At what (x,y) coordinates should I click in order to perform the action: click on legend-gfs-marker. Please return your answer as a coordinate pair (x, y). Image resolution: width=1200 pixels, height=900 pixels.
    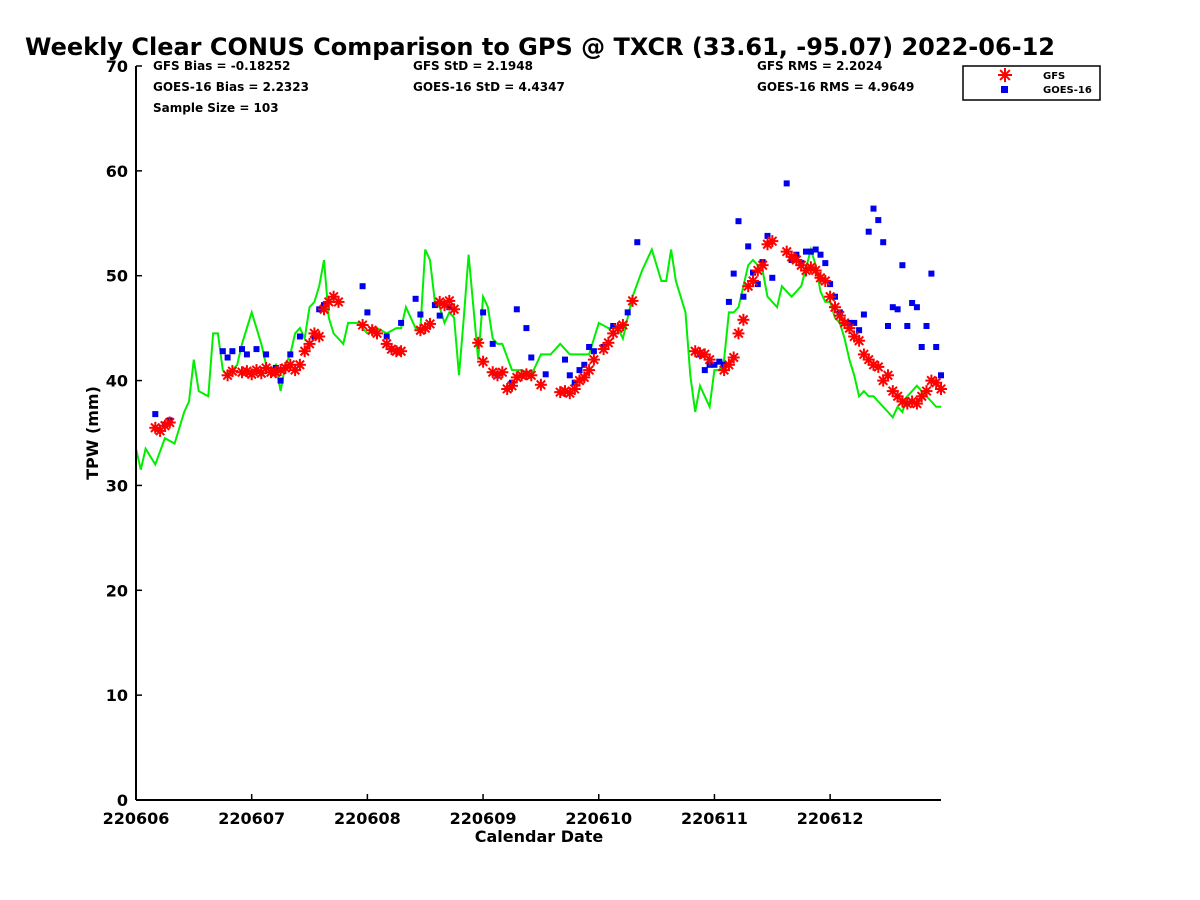
    Looking at the image, I should click on (1005, 75).